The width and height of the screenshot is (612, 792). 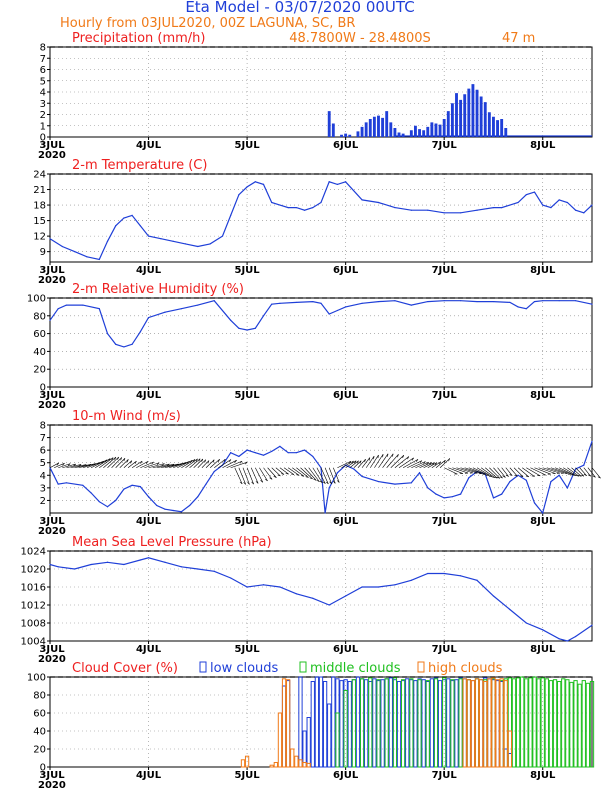 I want to click on y-tick-label: 5, so click(x=43, y=81).